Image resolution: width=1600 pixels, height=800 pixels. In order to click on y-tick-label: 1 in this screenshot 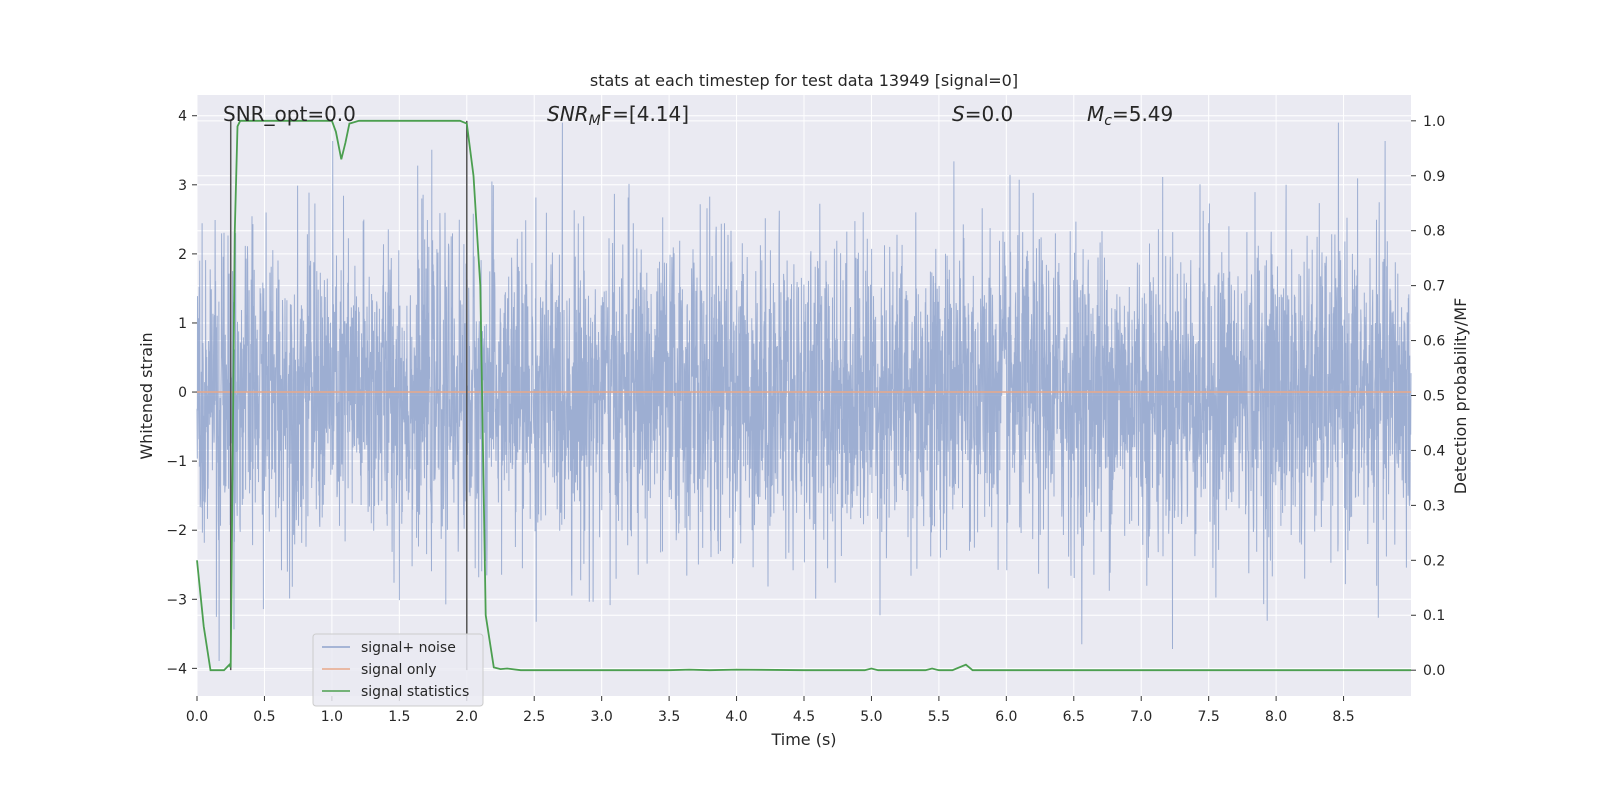, I will do `click(182, 324)`.